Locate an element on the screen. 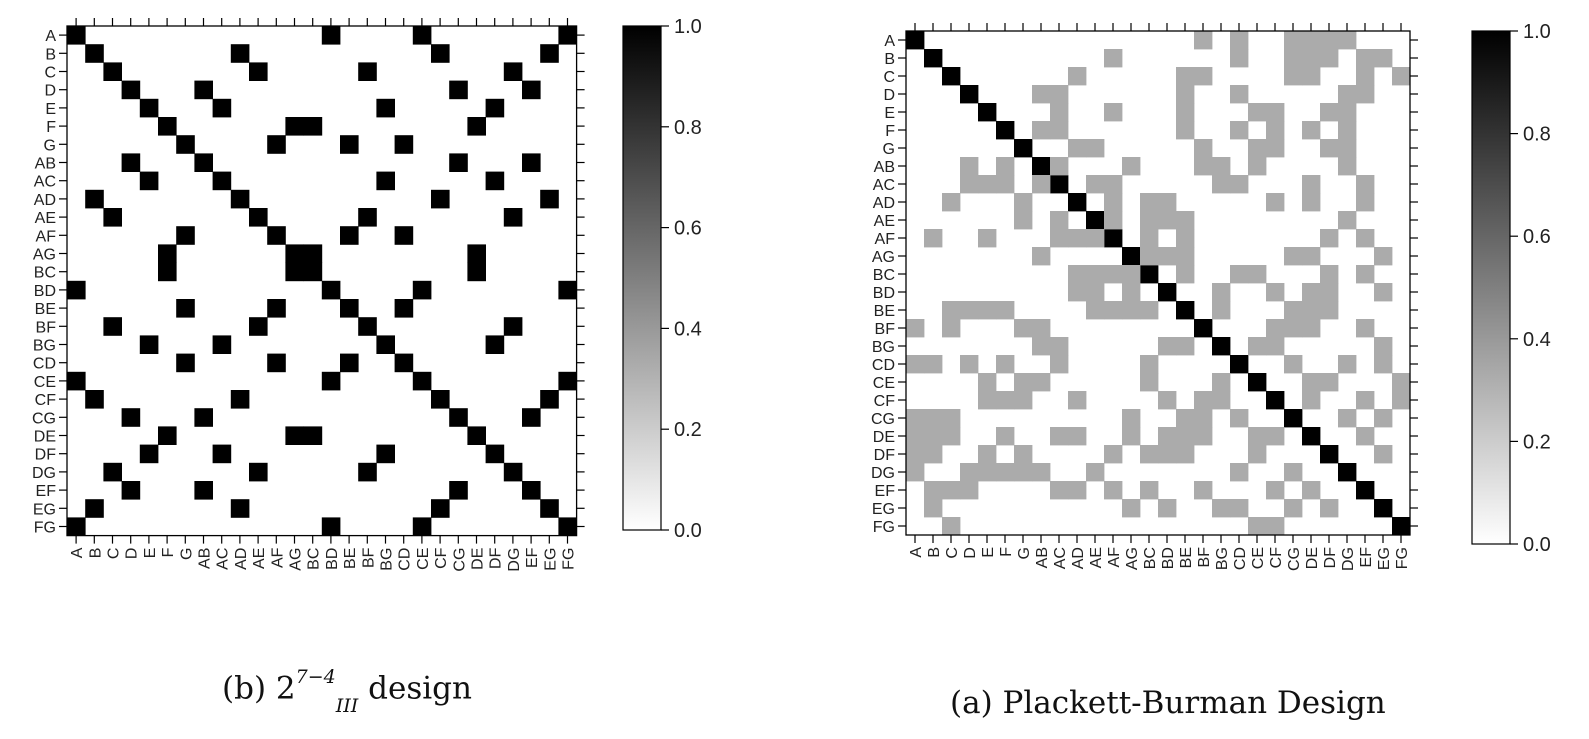  heatmap-cell-BD-CE is located at coordinates (422, 290).